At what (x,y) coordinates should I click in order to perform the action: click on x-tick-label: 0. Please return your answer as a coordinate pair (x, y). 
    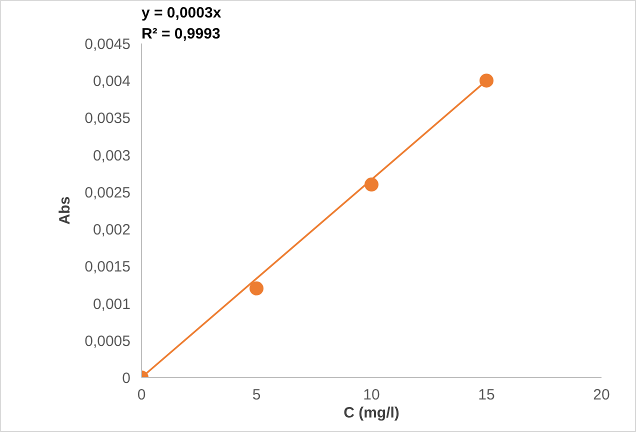
    Looking at the image, I should click on (141, 395).